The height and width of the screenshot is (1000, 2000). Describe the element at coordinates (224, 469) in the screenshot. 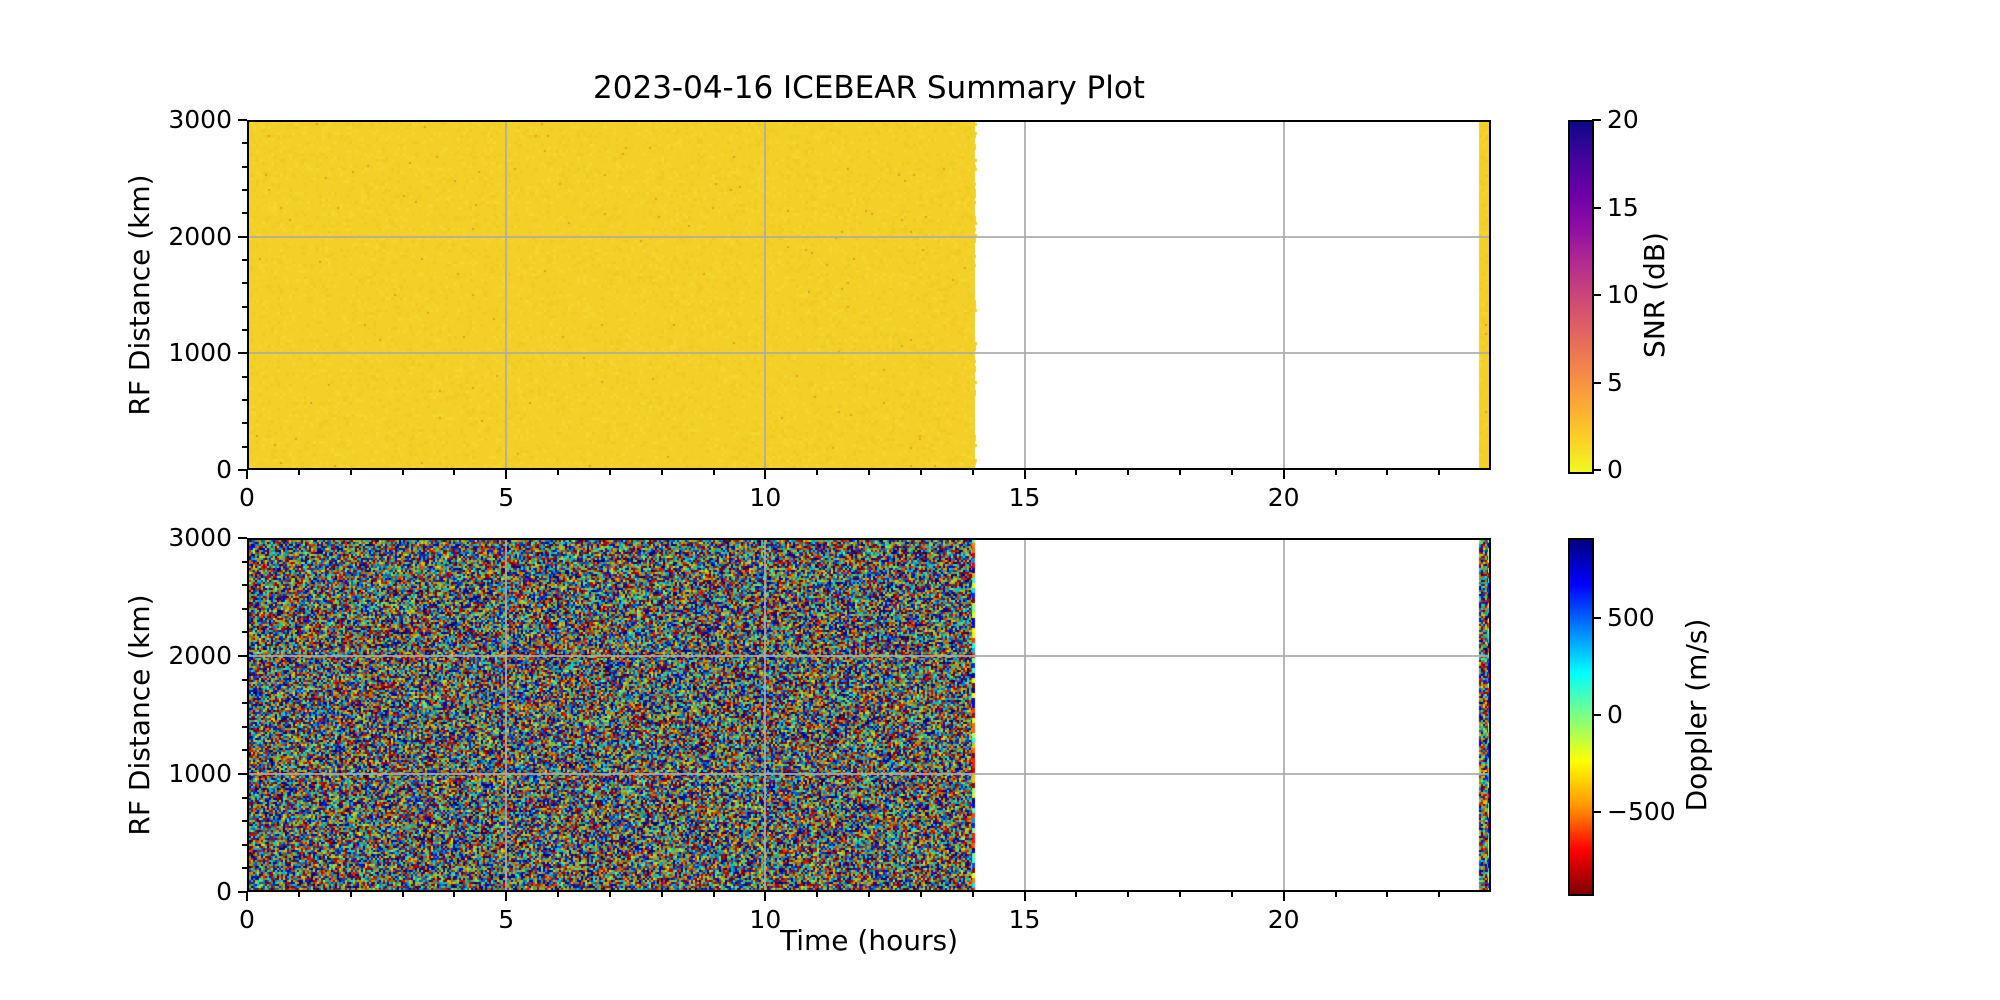

I see `y-tick-label: 0` at that location.